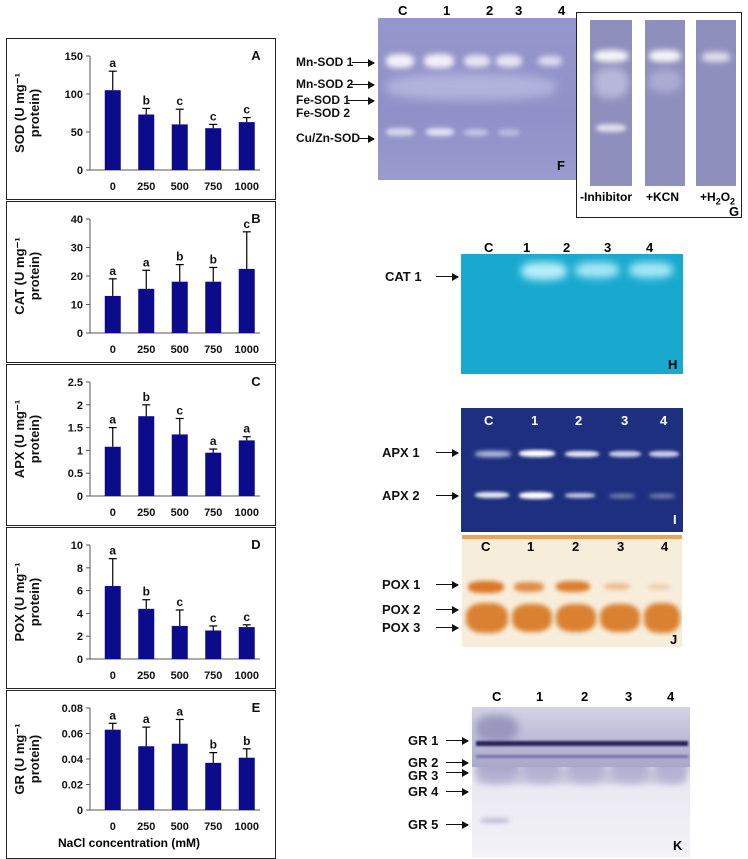  I want to click on band-label-pox-3: POX 3, so click(401, 627).